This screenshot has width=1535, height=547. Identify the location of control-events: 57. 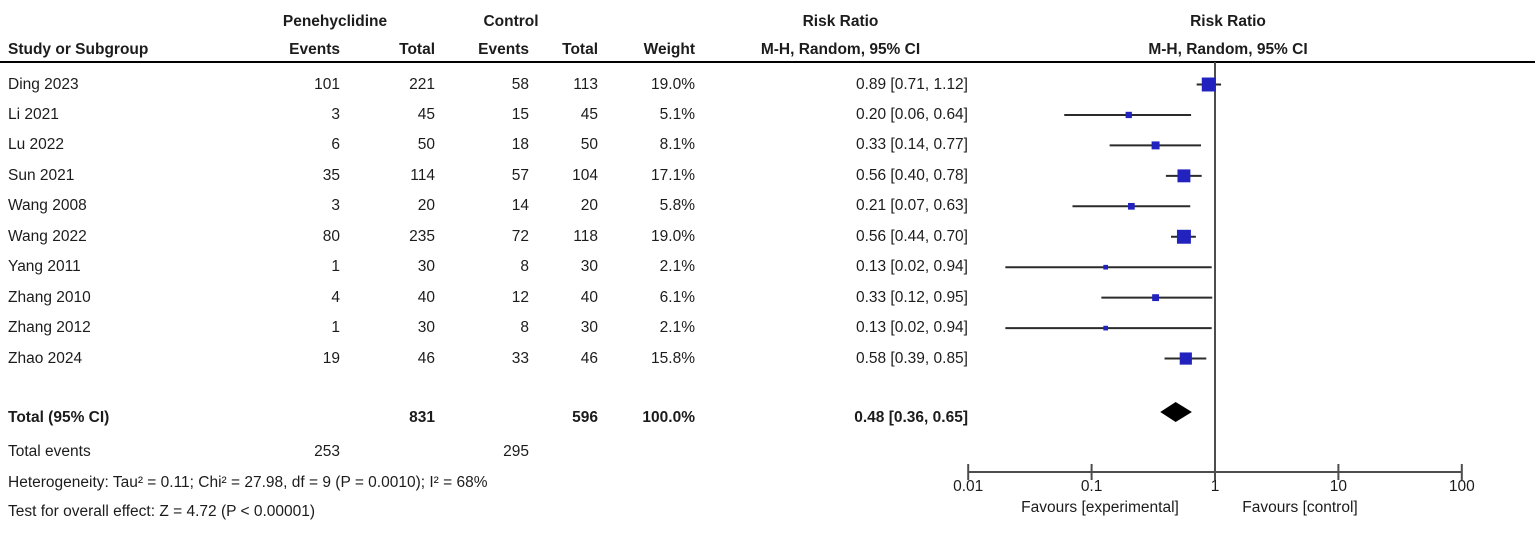
(520, 175).